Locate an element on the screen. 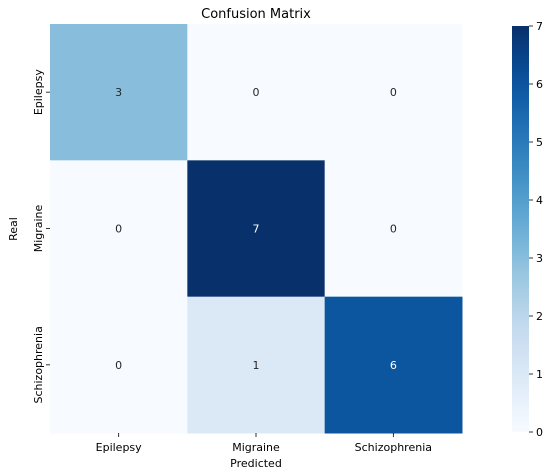 This screenshot has height=473, width=550. colorbar-tick-label: 1 is located at coordinates (539, 374).